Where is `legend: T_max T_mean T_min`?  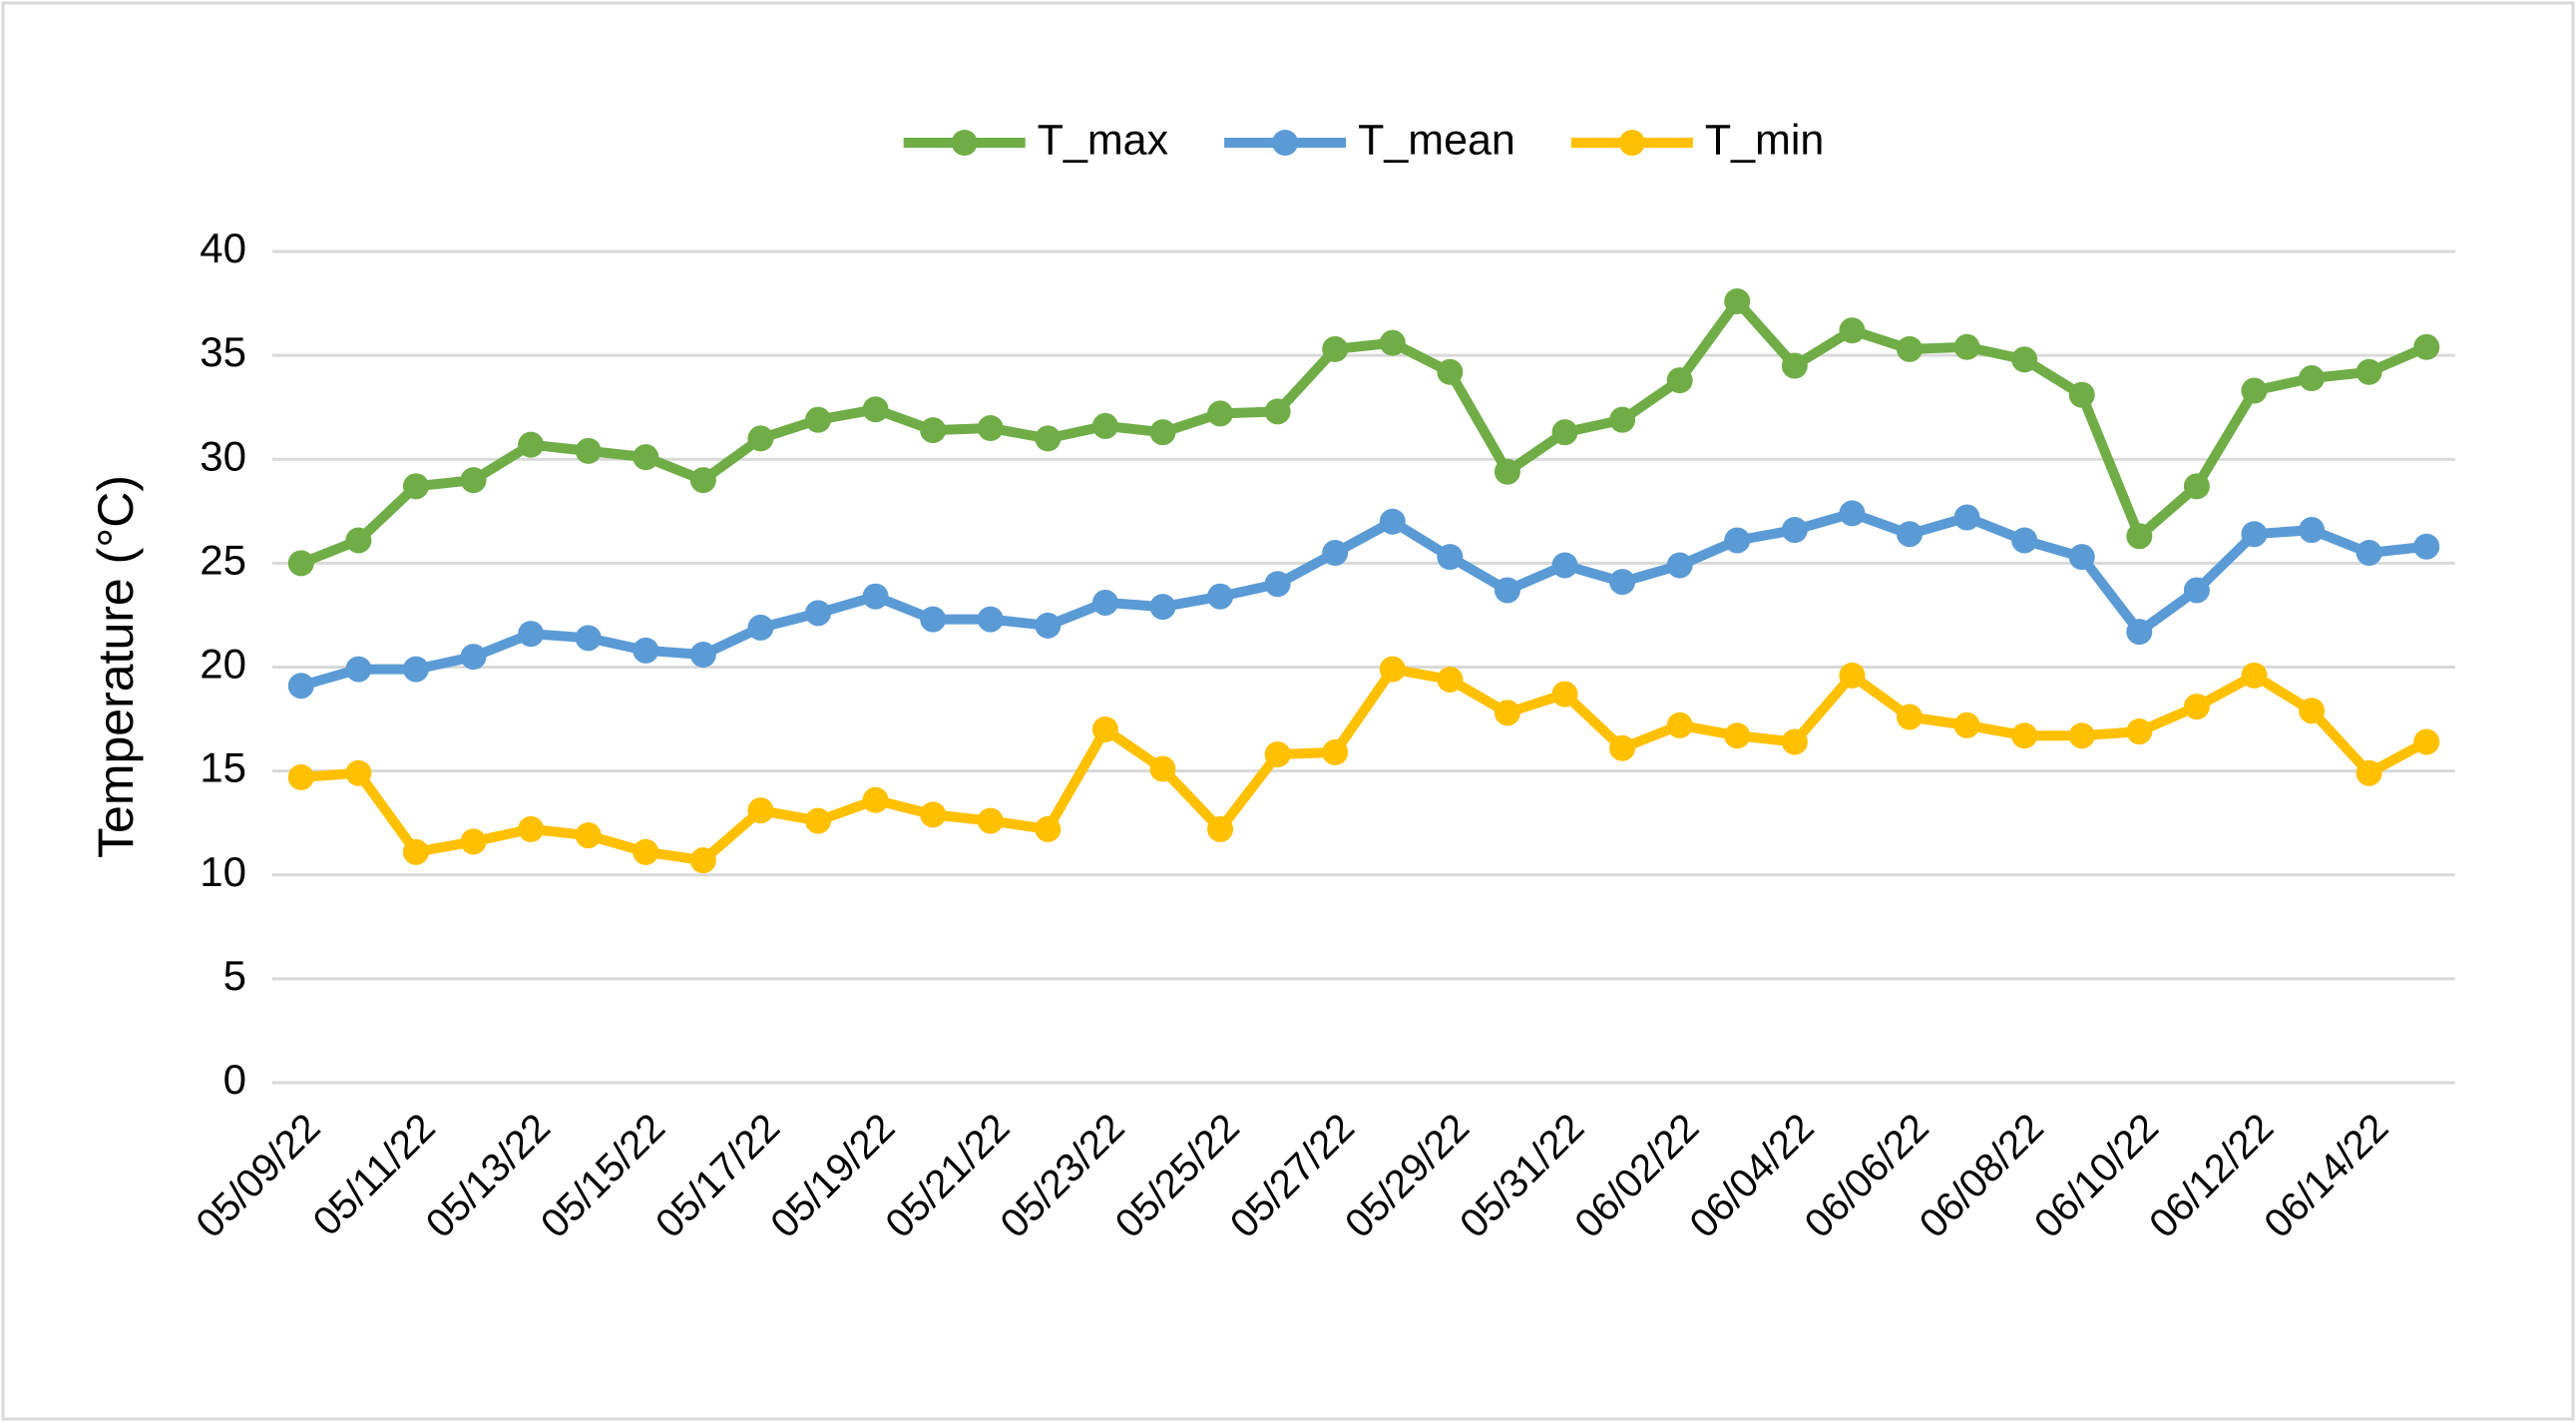
legend: T_max T_mean T_min is located at coordinates (1363, 140).